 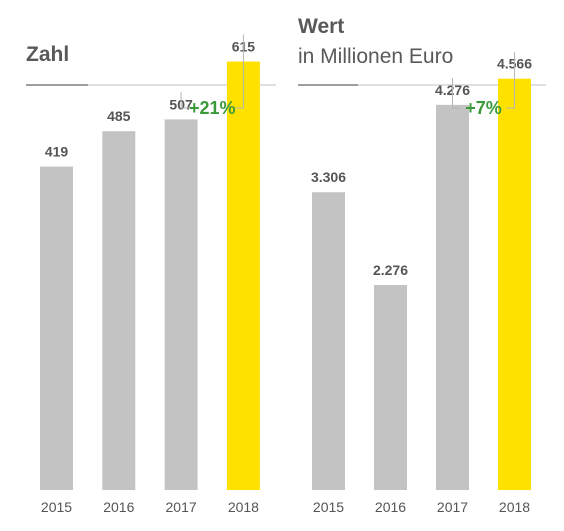 I want to click on value-label-2015: 3.306, so click(x=328, y=177).